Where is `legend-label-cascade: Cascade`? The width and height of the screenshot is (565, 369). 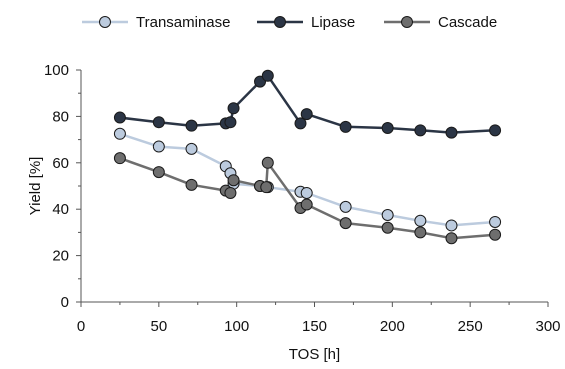
legend-label-cascade: Cascade is located at coordinates (467, 22).